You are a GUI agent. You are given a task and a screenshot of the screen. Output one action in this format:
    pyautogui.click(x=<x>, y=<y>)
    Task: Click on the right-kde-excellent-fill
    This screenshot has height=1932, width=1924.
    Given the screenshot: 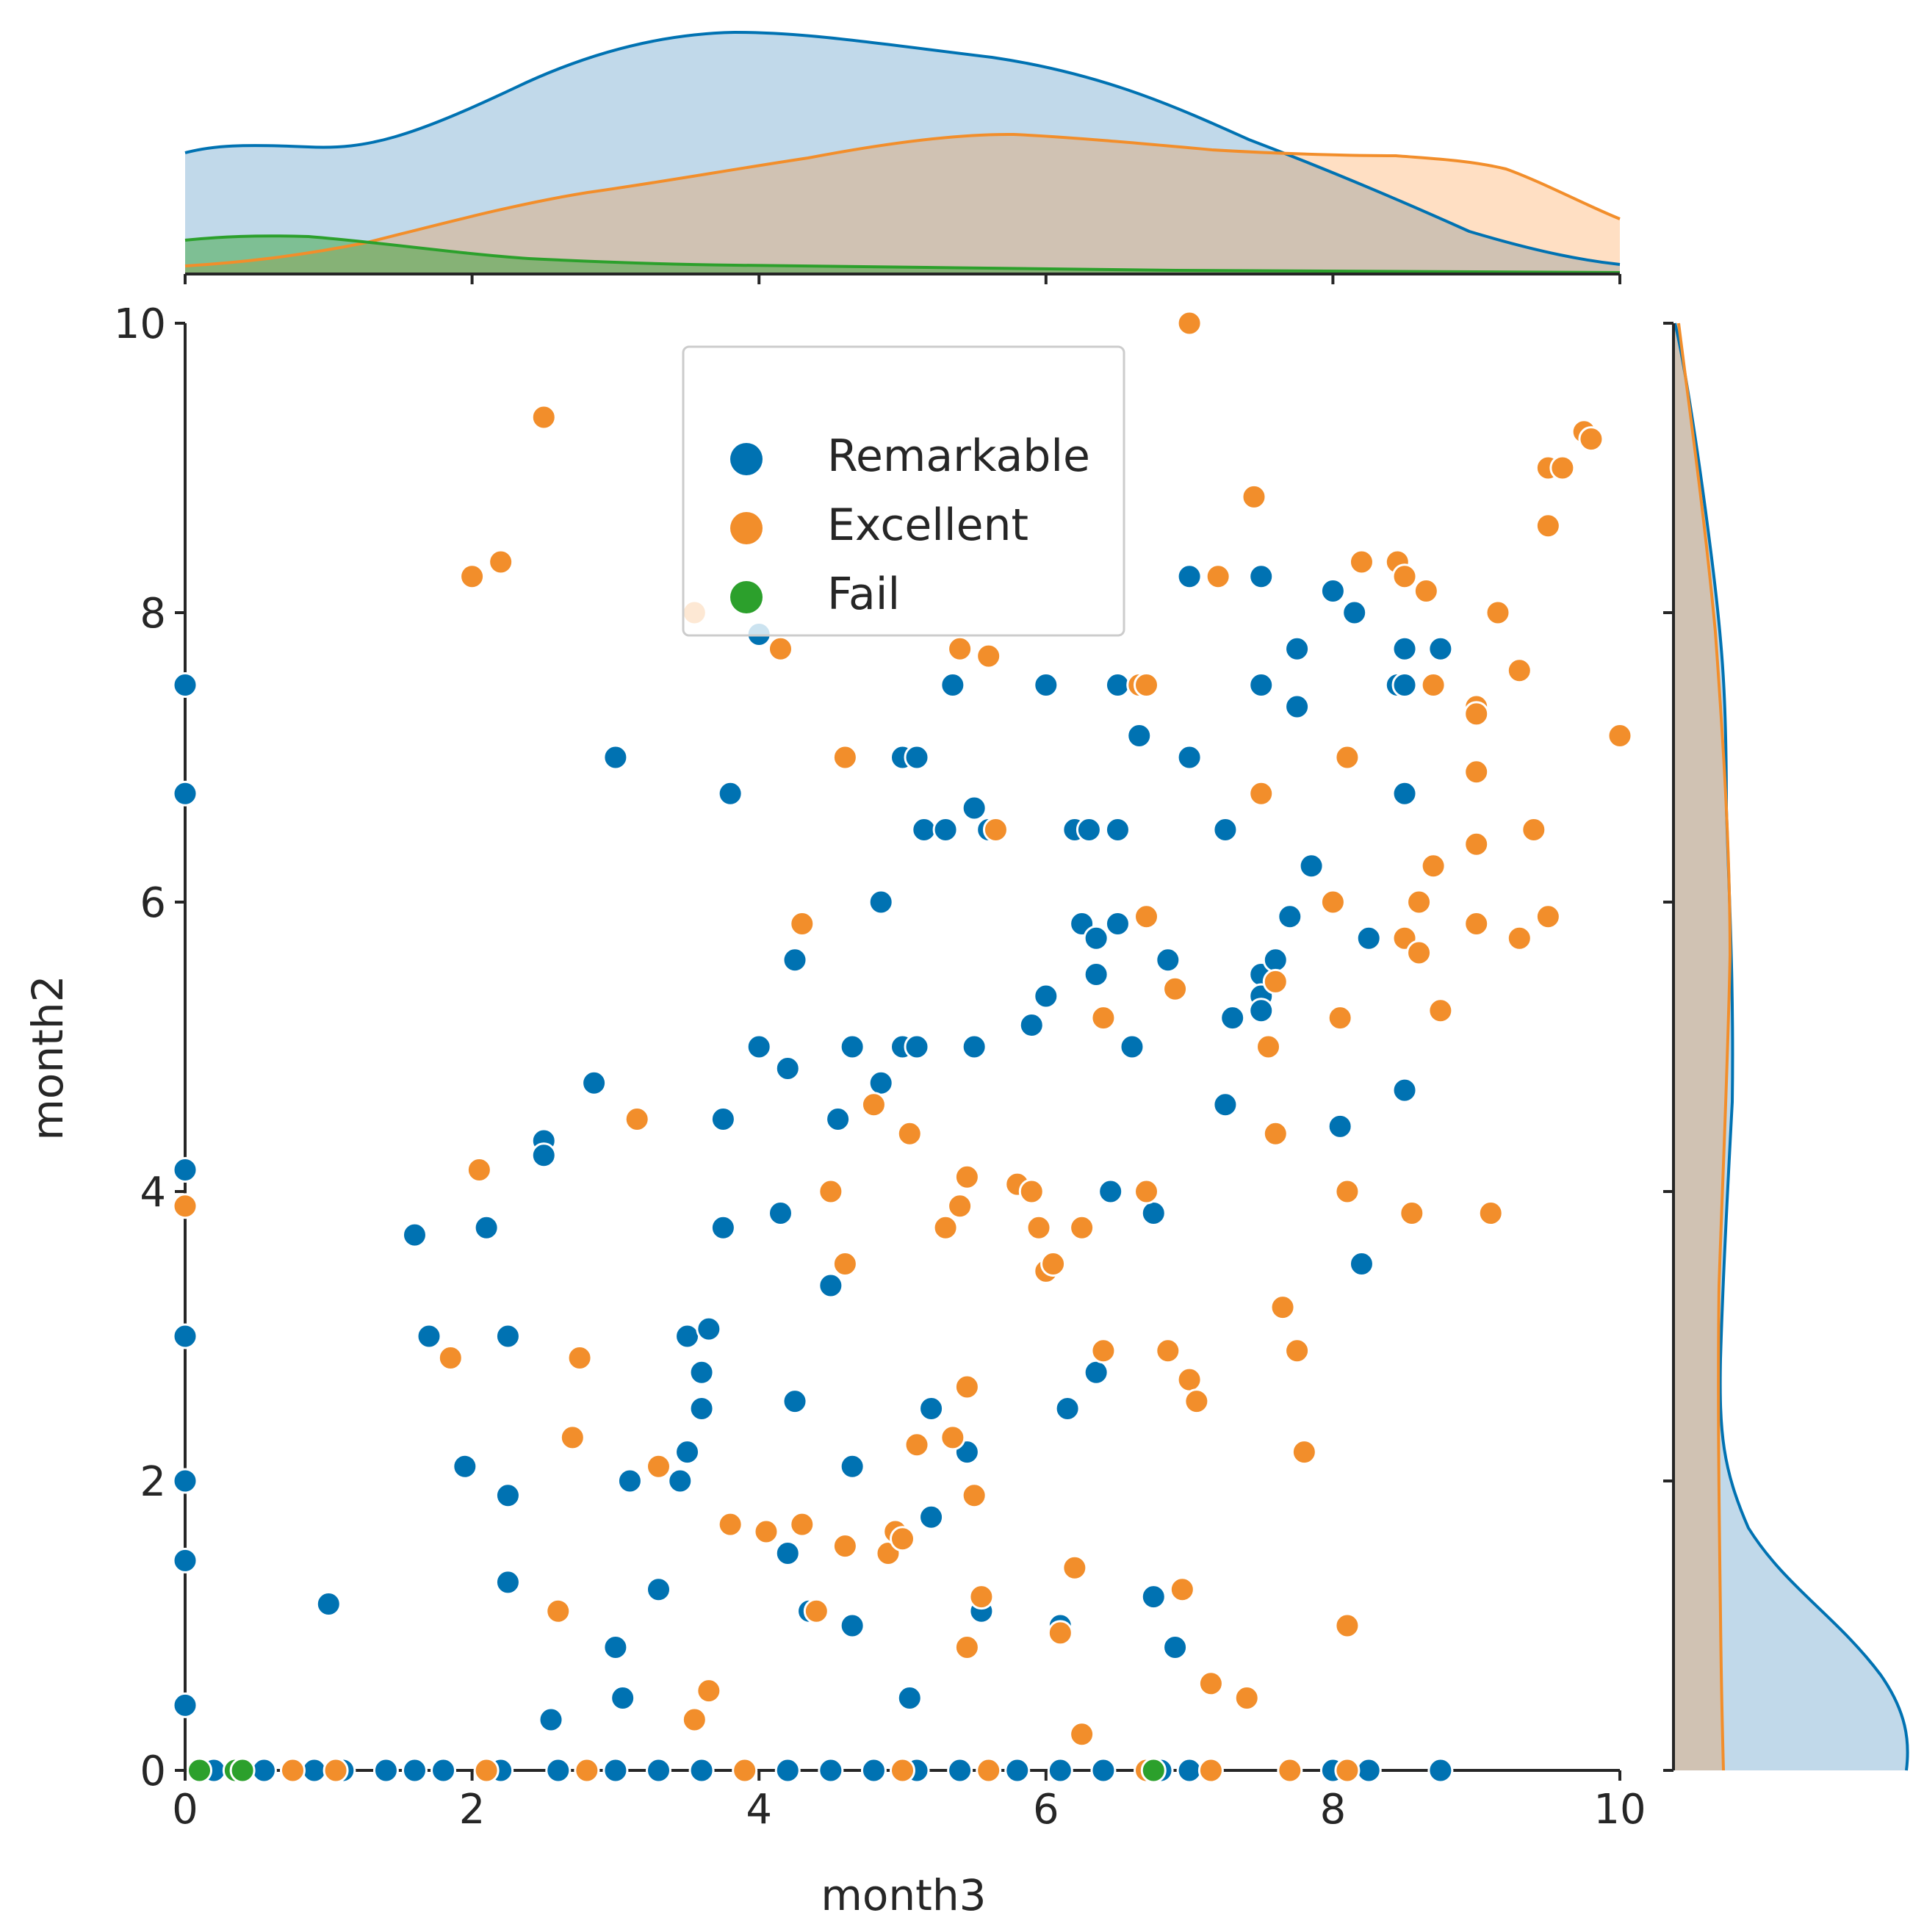 What is the action you would take?
    pyautogui.click(x=1702, y=1046)
    